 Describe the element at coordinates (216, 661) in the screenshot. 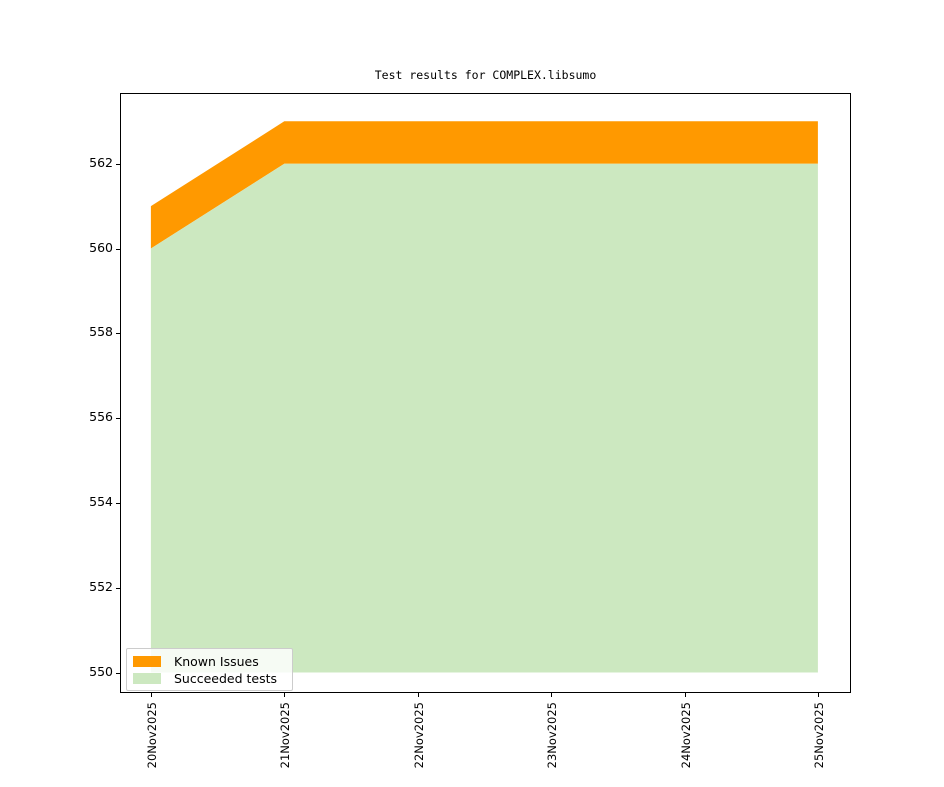

I see `legend-label-known-issues: Known Issues` at that location.